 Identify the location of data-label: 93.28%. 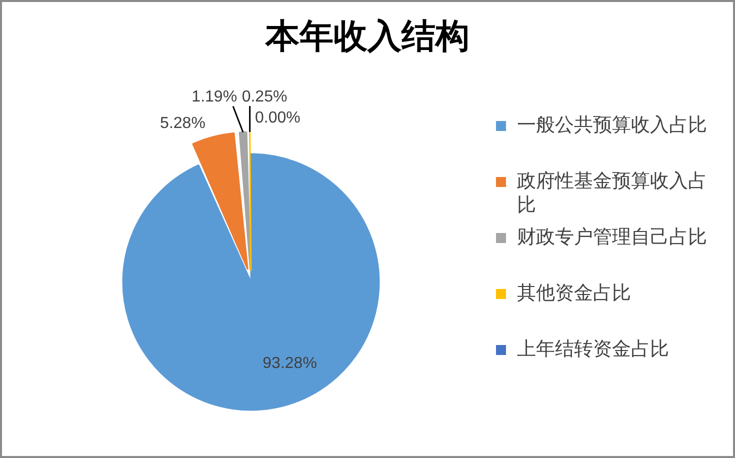
(289, 363).